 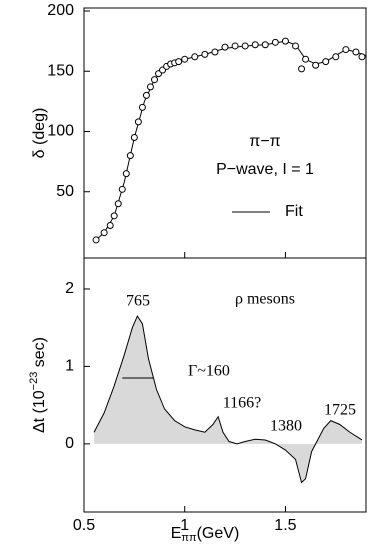 What do you see at coordinates (60, 131) in the screenshot?
I see `y-tick-label: 100` at bounding box center [60, 131].